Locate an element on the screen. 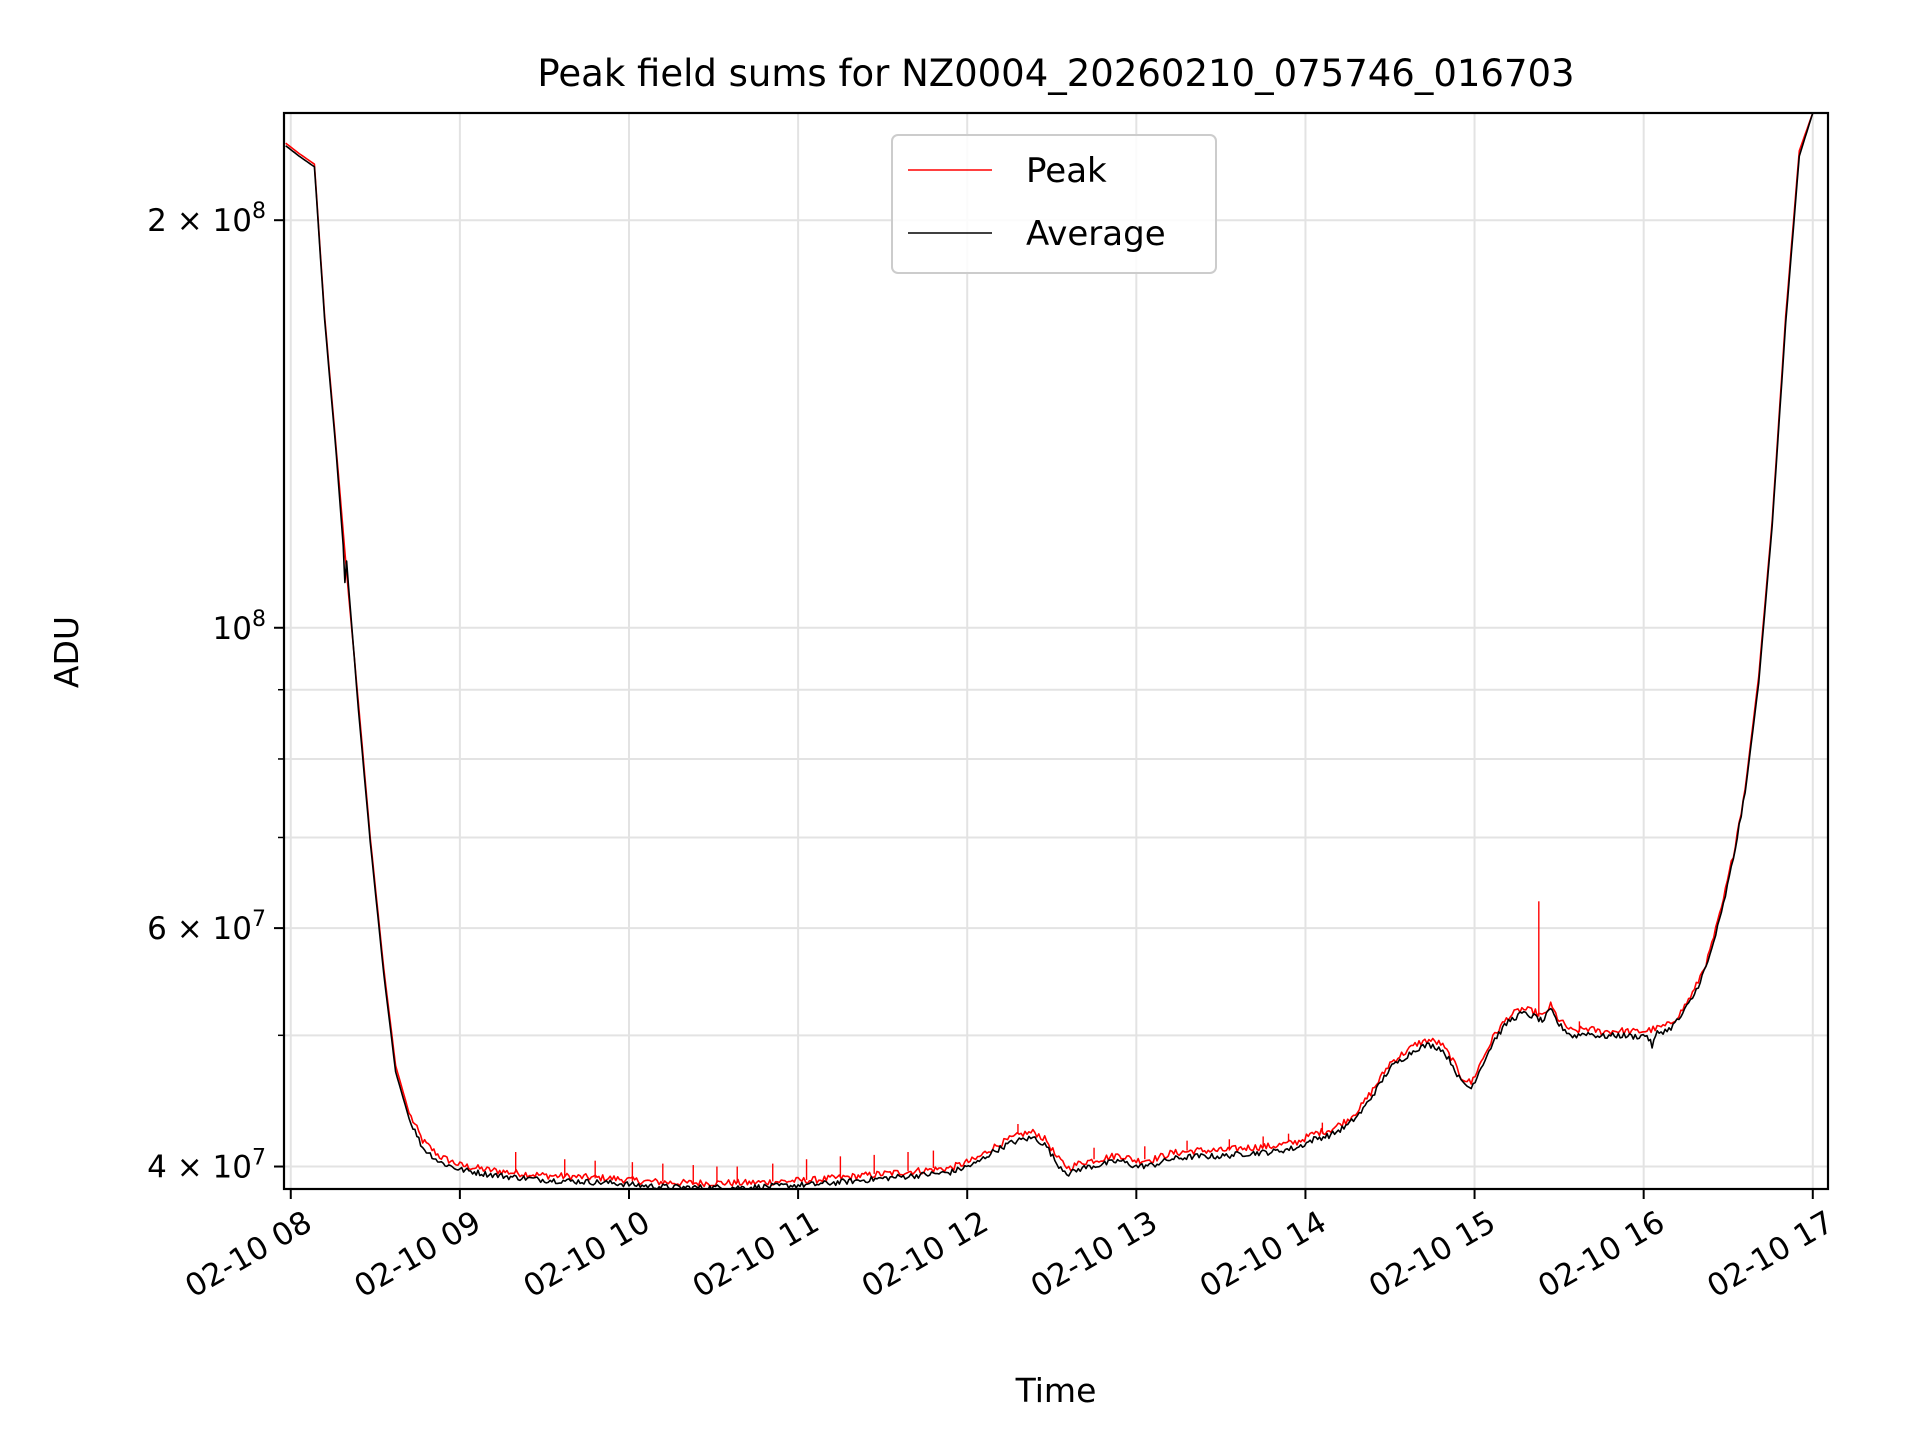 The width and height of the screenshot is (1920, 1440). y-tick-label: 4 × 107 is located at coordinates (206, 1166).